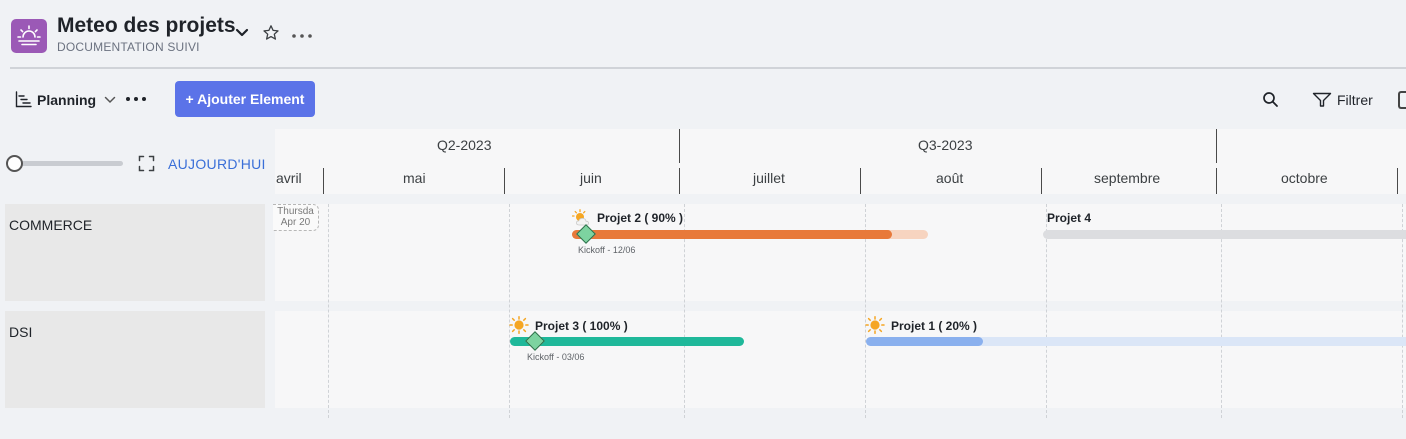  What do you see at coordinates (1304, 178) in the screenshot?
I see `month-label: octobre` at bounding box center [1304, 178].